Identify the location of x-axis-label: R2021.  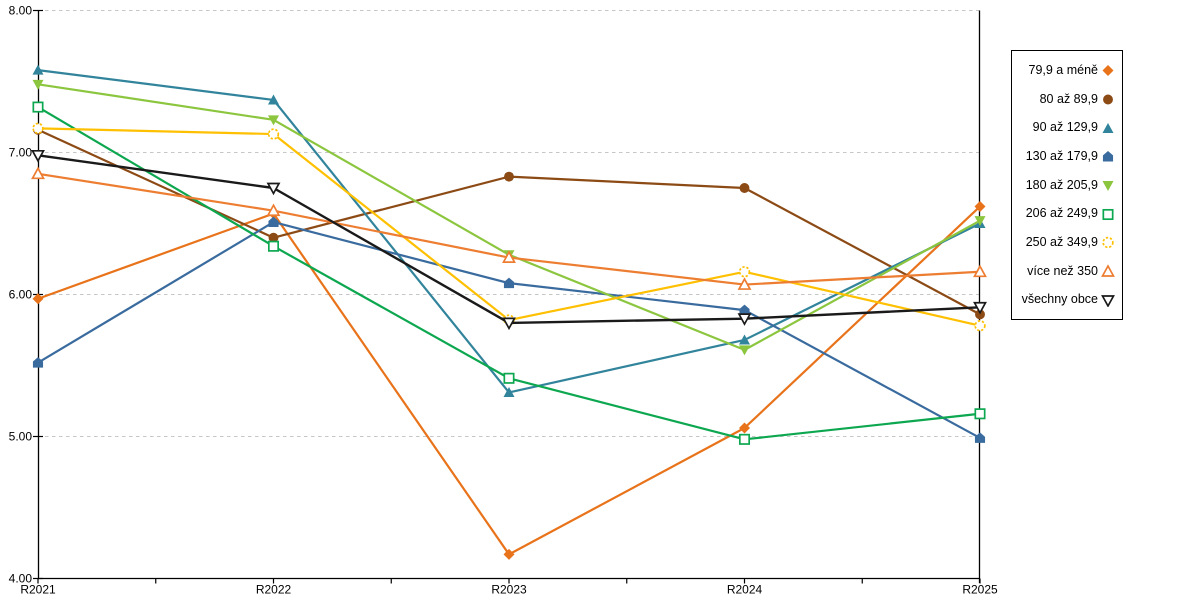
(38, 590).